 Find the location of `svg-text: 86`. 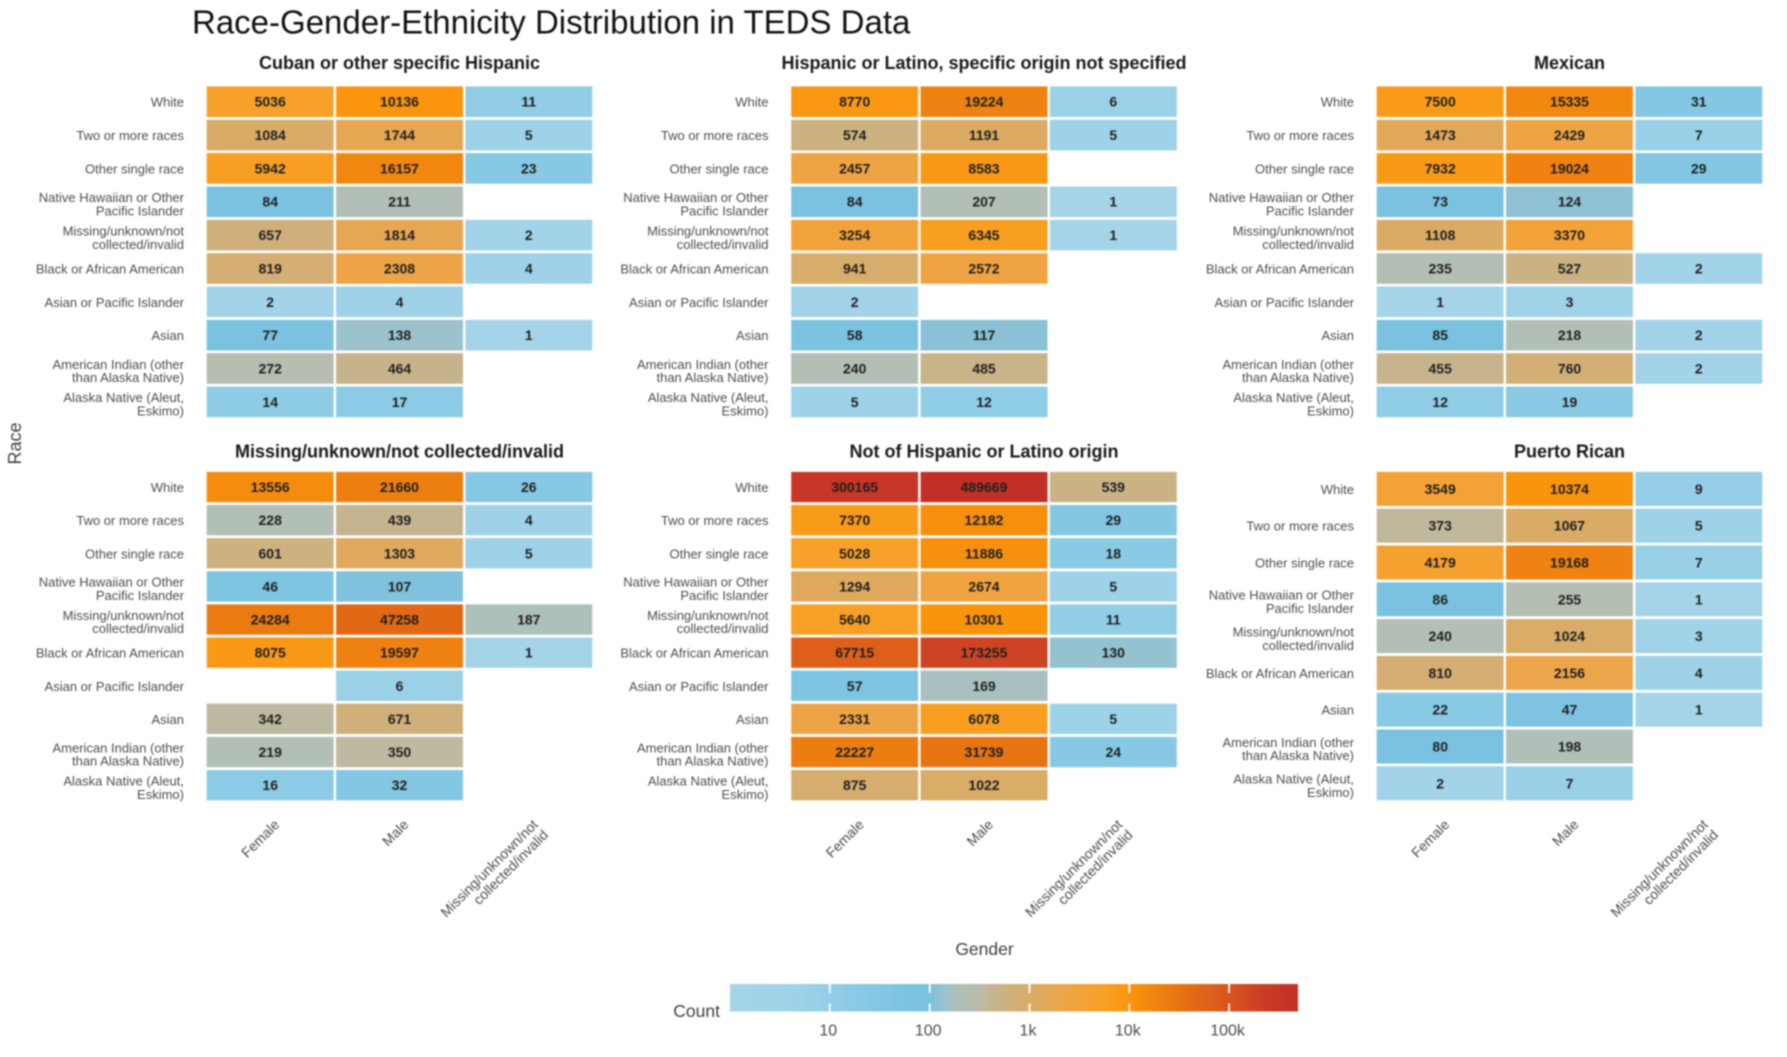

svg-text: 86 is located at coordinates (1440, 599).